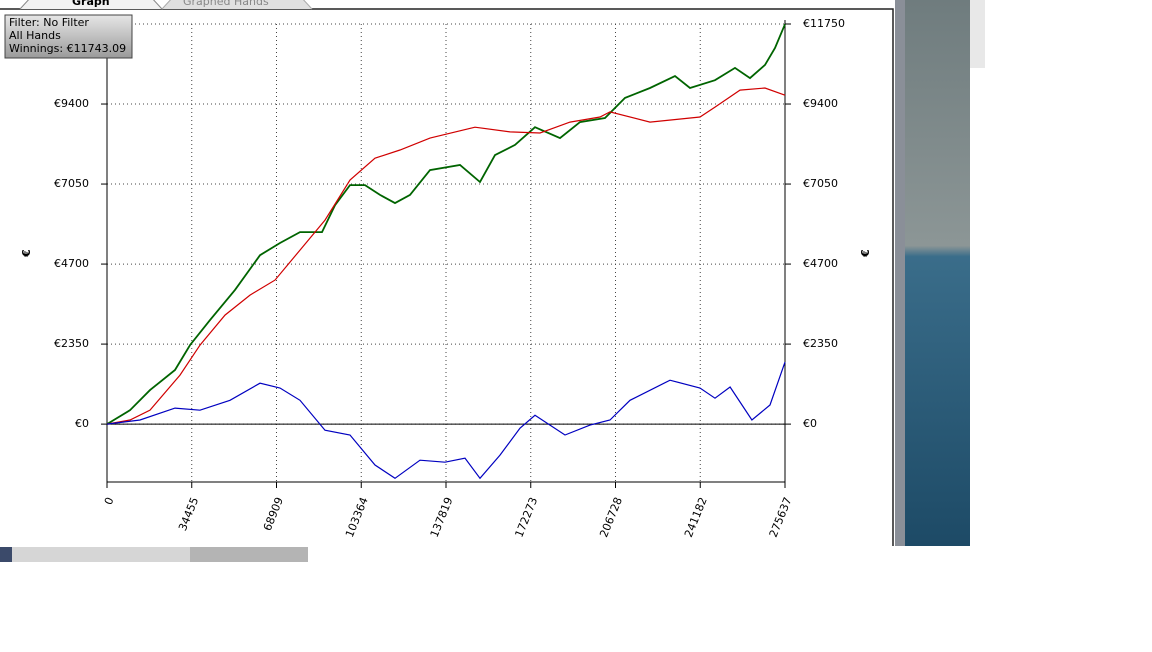  Describe the element at coordinates (26, 253) in the screenshot. I see `y-axis-label: €` at that location.